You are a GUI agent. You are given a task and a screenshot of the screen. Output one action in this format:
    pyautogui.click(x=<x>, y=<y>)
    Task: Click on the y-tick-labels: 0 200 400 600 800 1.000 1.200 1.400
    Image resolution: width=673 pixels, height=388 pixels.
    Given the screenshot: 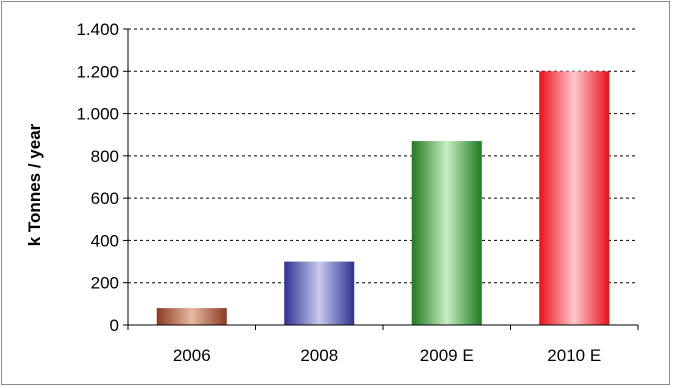 What is the action you would take?
    pyautogui.click(x=97, y=177)
    